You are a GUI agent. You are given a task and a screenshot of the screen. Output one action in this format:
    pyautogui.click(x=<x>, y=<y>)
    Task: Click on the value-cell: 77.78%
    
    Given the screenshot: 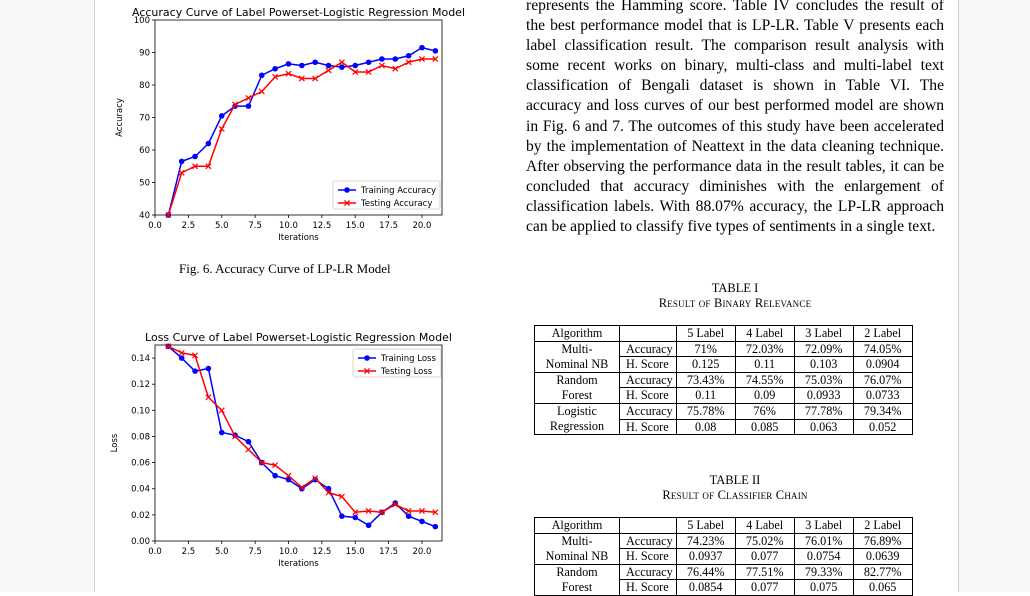 What is the action you would take?
    pyautogui.click(x=823, y=411)
    